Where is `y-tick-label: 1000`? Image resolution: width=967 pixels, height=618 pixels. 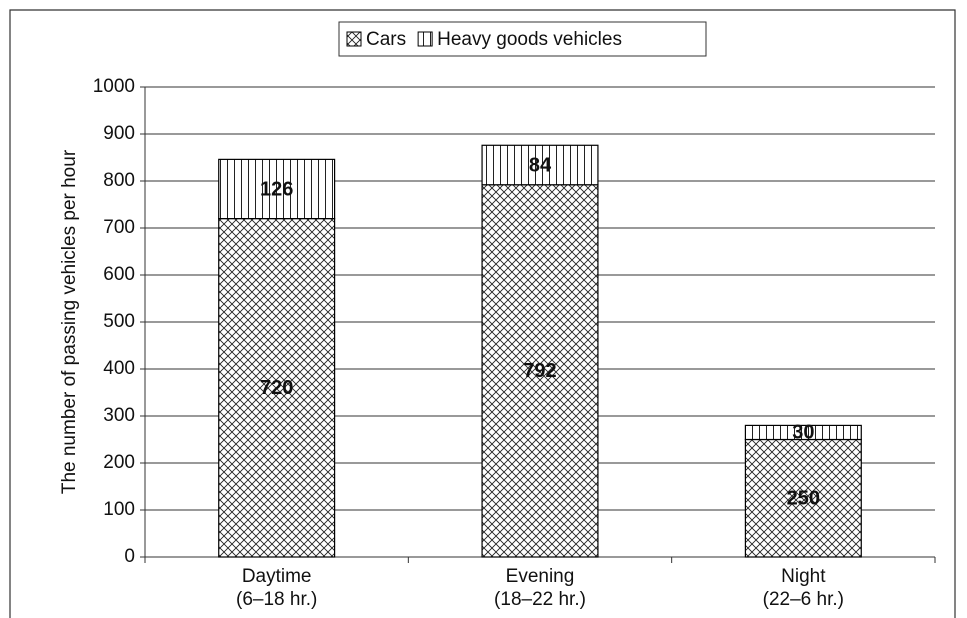
y-tick-label: 1000 is located at coordinates (114, 86).